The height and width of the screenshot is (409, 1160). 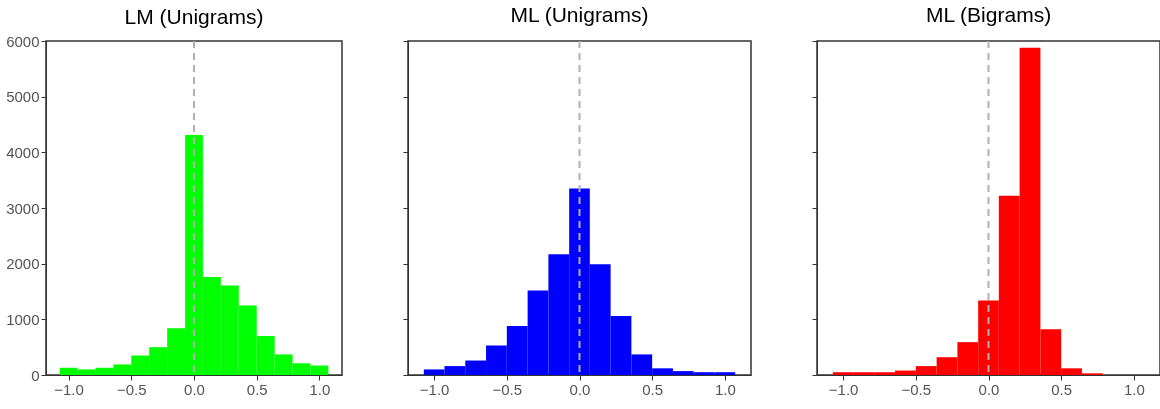 I want to click on y-tick-label: 2000, so click(x=23, y=264).